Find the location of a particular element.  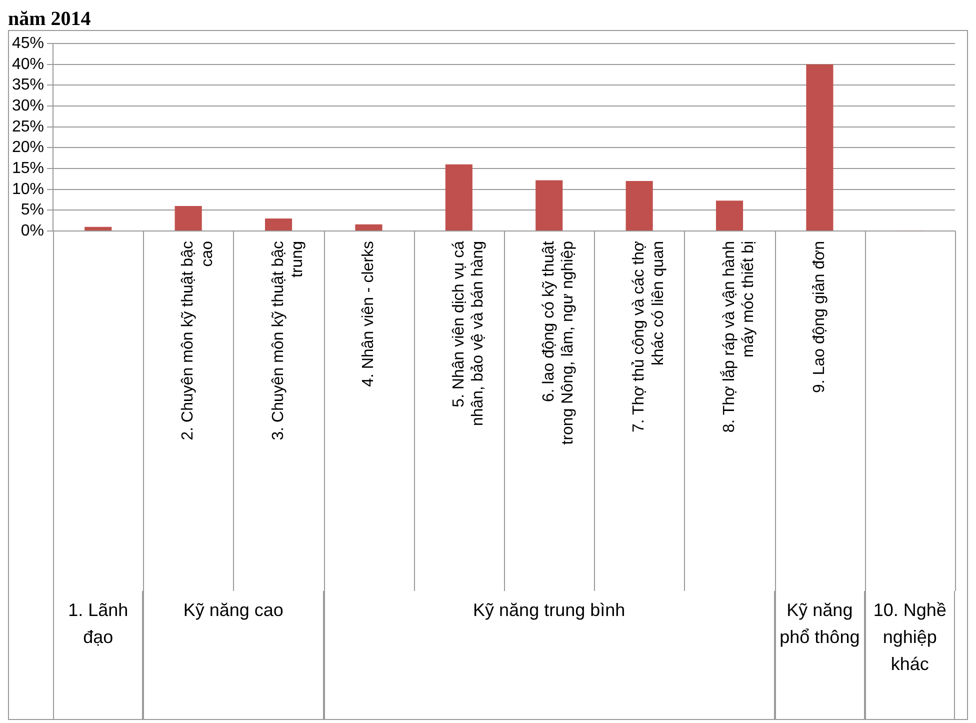

y-tick-label: 15% is located at coordinates (28, 168).